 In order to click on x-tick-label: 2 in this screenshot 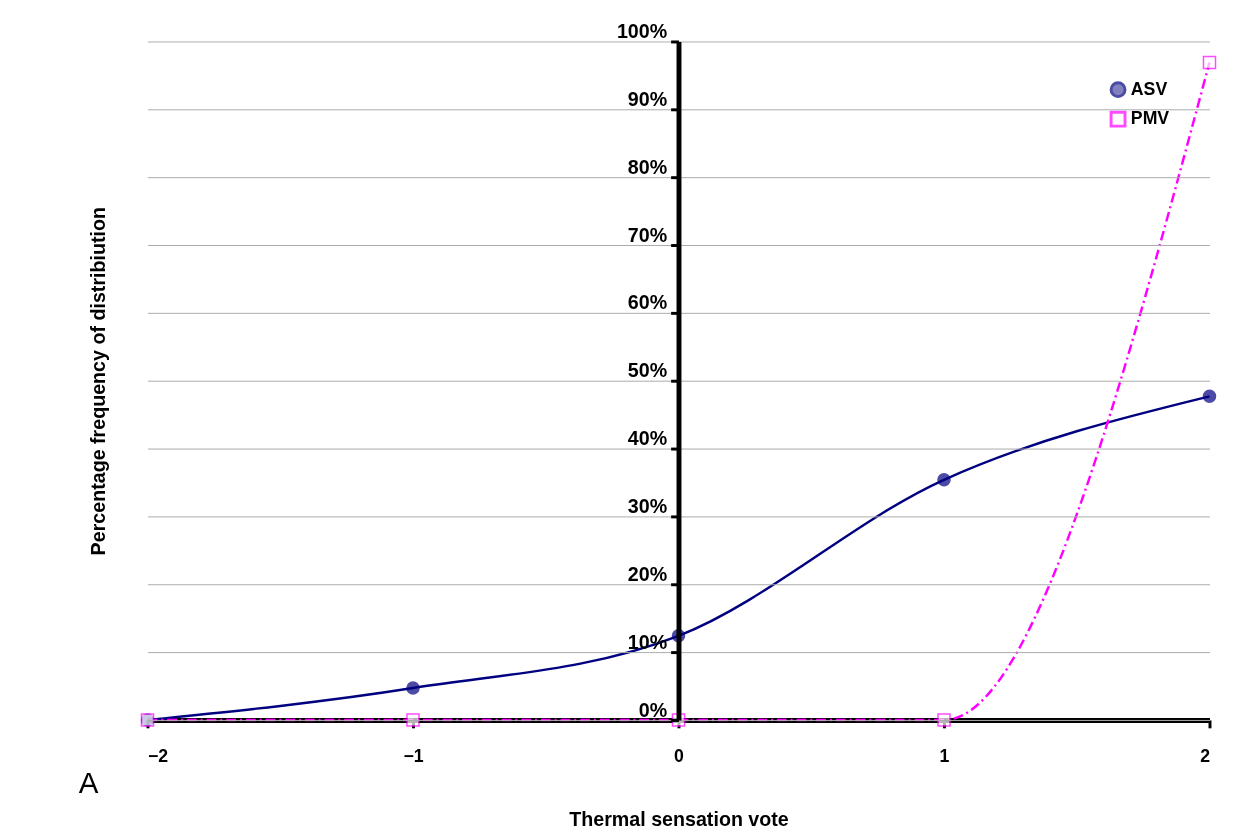, I will do `click(1205, 755)`.